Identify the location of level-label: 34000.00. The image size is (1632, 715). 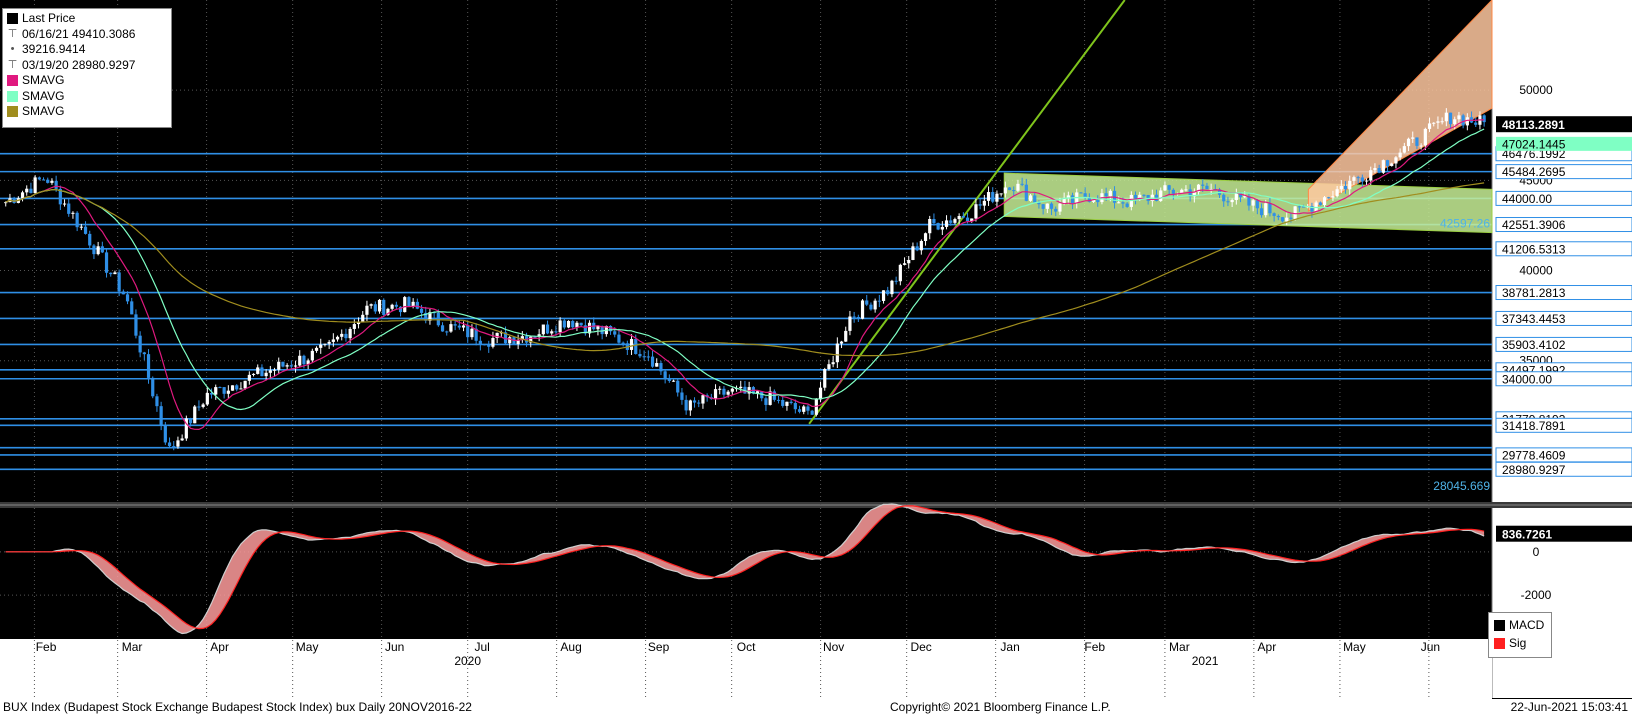
(1527, 379).